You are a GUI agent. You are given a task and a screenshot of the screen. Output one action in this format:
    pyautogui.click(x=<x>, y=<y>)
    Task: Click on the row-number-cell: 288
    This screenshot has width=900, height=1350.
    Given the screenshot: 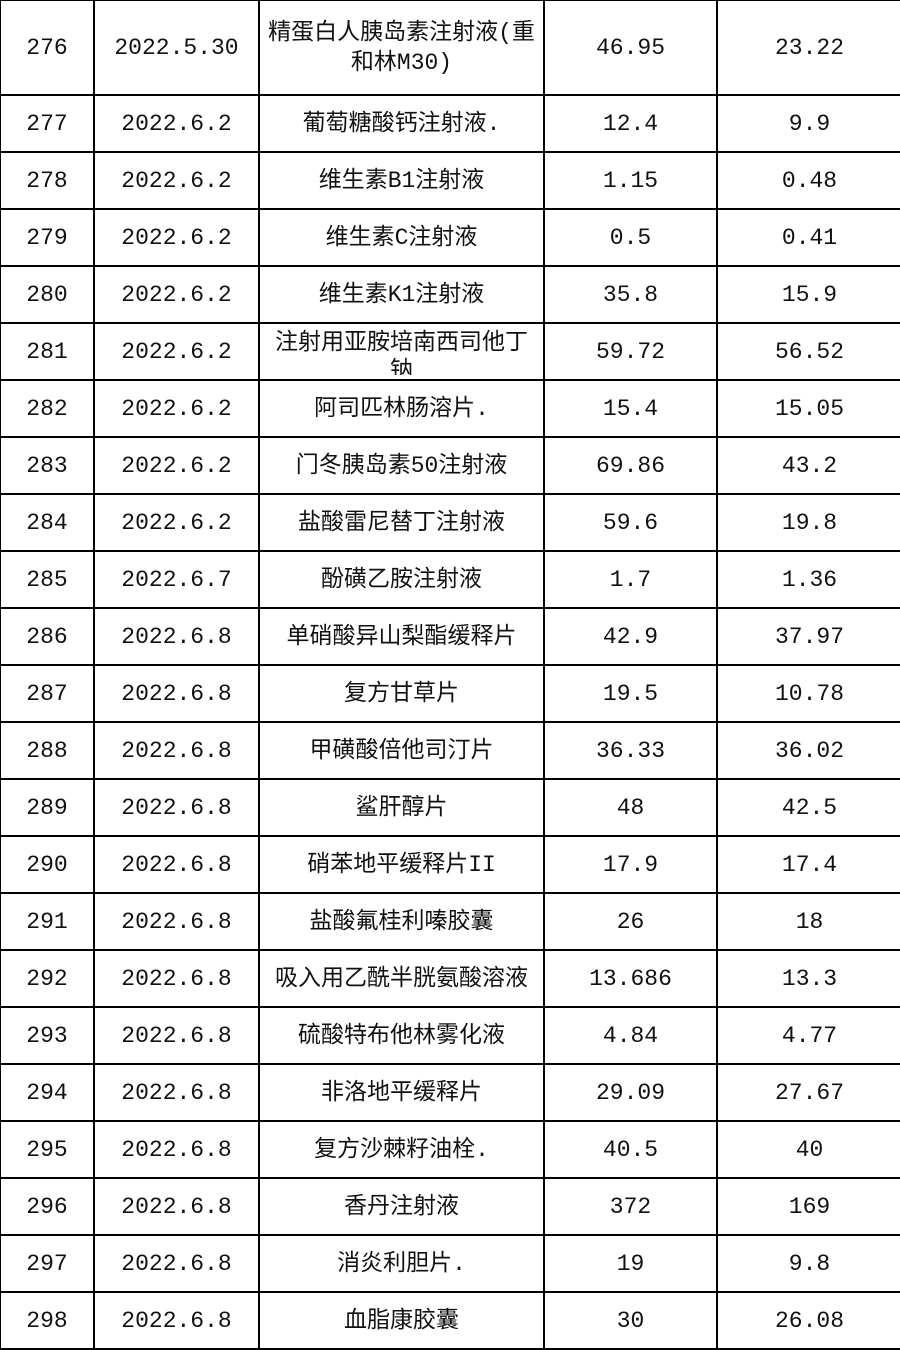 What is the action you would take?
    pyautogui.click(x=47, y=750)
    